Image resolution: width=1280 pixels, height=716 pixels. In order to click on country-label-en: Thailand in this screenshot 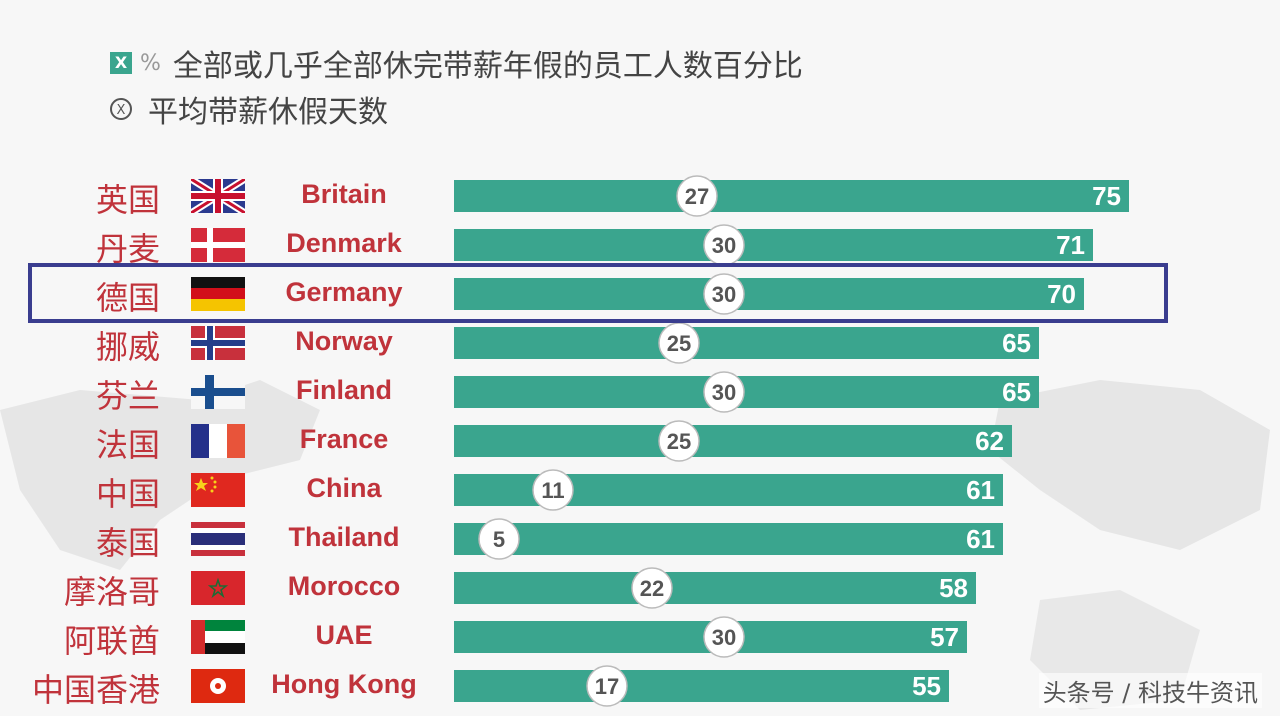, I will do `click(344, 537)`.